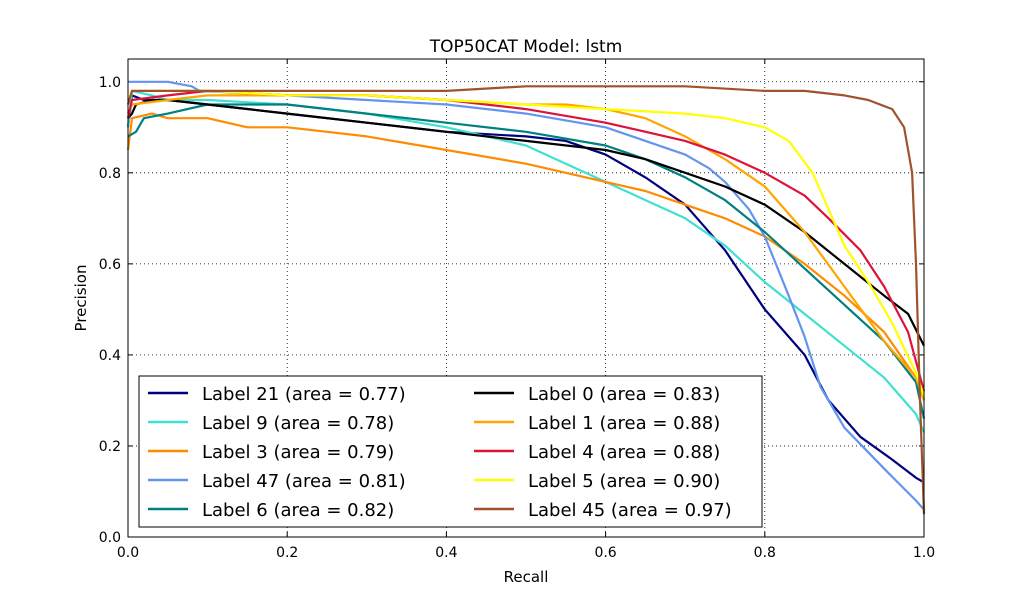  I want to click on y-tick-label: 0.0, so click(110, 538).